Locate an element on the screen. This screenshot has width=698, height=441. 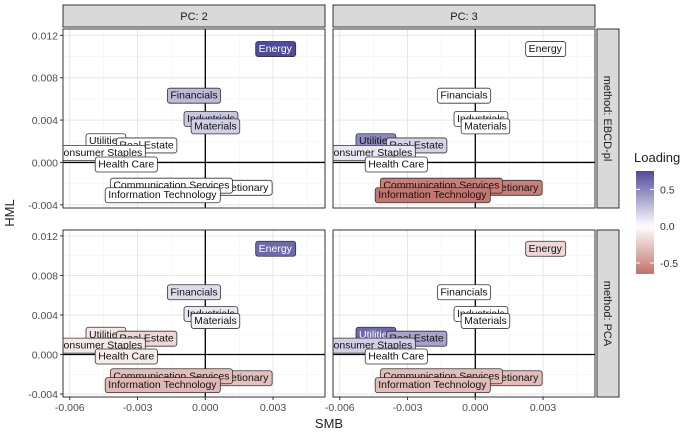
column-strip-label: PC: 3 is located at coordinates (464, 17).